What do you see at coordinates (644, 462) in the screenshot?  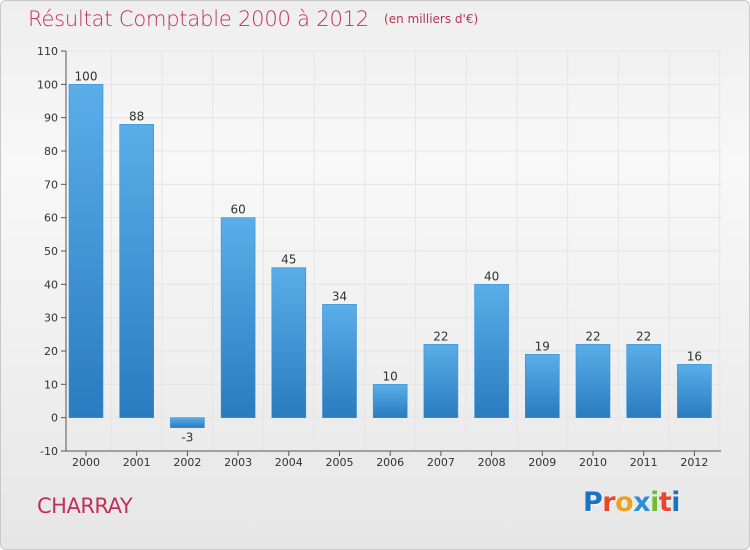 I see `x-tick-label: 2011` at bounding box center [644, 462].